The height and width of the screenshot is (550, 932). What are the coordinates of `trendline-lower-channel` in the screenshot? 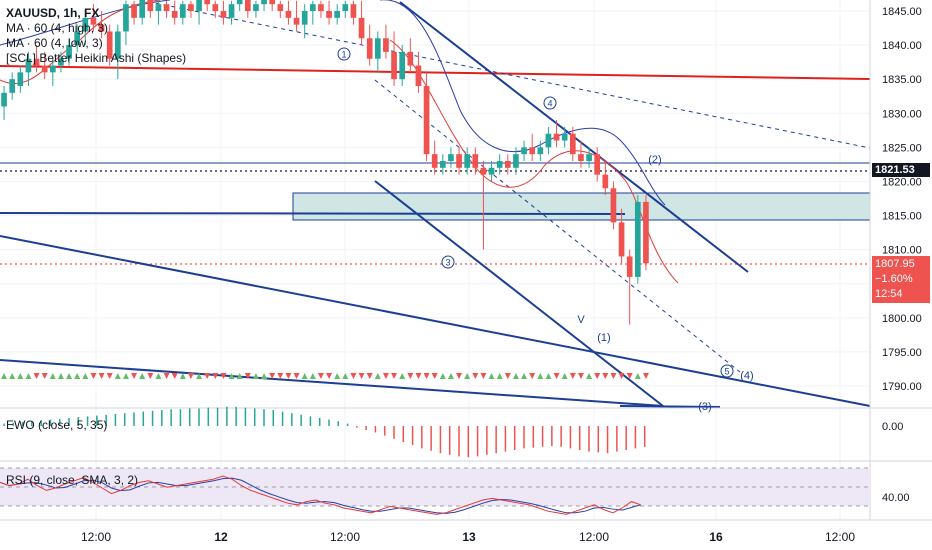 It's located at (519, 293).